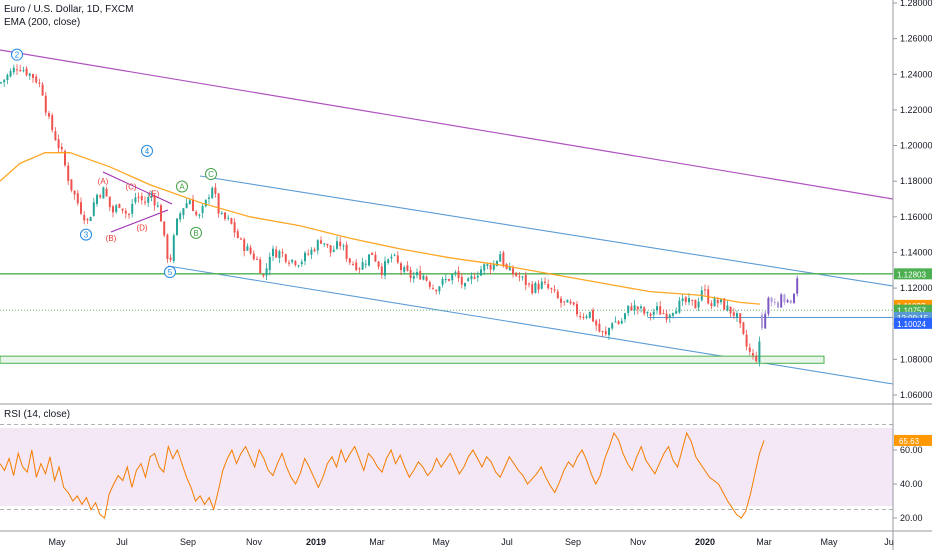 The width and height of the screenshot is (932, 550). I want to click on time-tick-label: 2020, so click(705, 542).